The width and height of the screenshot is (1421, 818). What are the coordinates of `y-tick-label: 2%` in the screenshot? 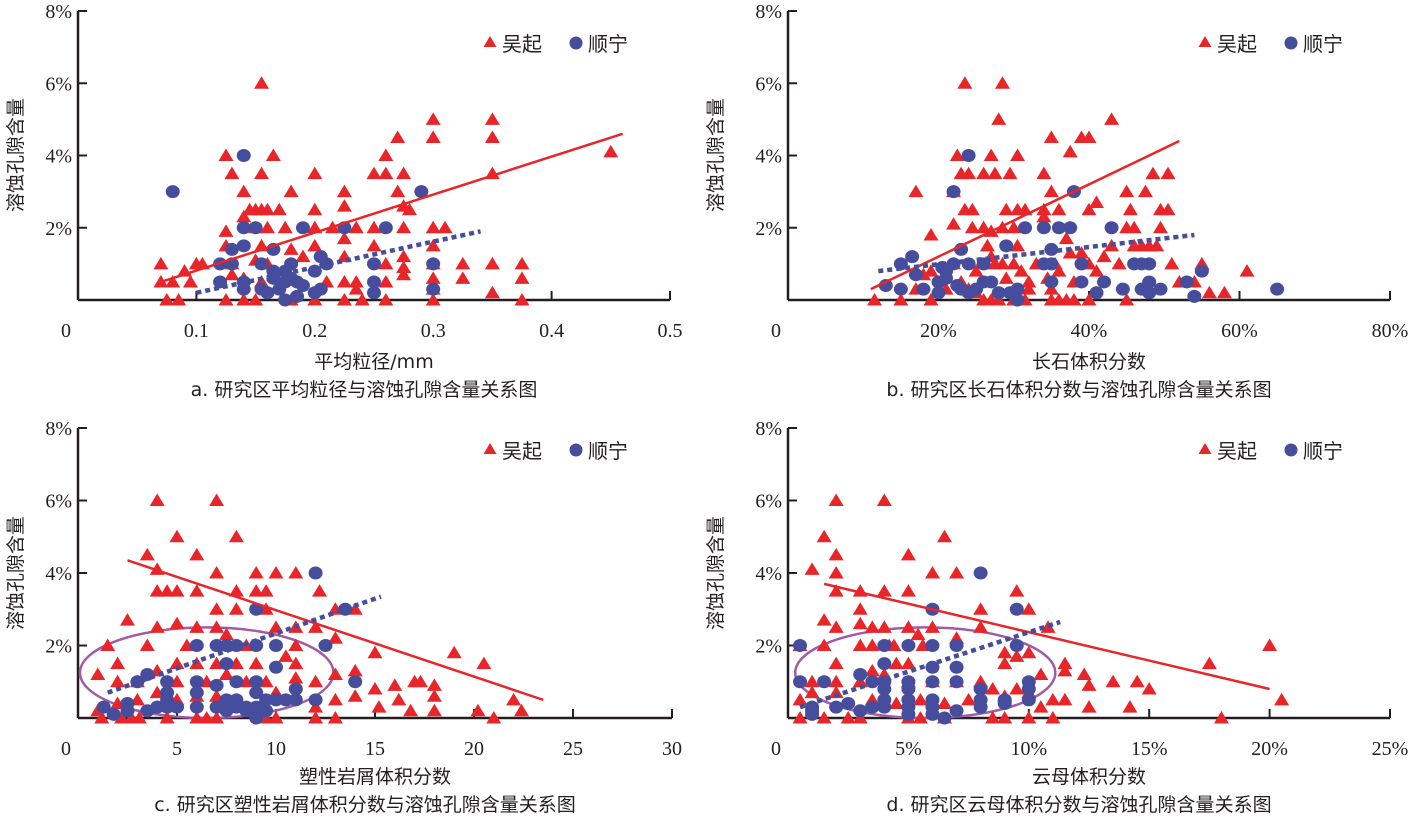 It's located at (58, 647).